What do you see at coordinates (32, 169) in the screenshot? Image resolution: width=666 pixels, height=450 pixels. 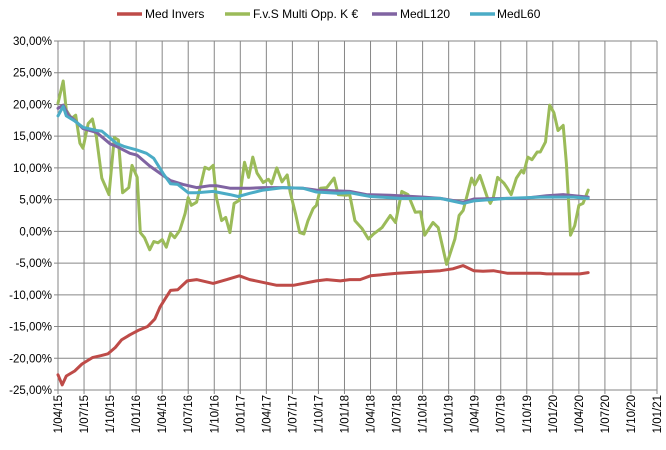 I see `y-tick-label: 10,00%` at bounding box center [32, 169].